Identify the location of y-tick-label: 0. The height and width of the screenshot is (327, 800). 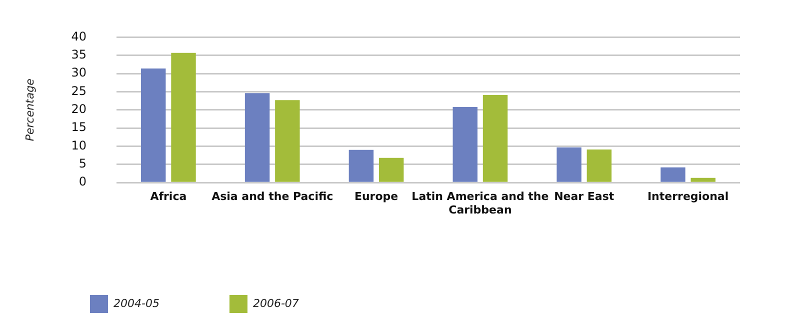
(82, 181).